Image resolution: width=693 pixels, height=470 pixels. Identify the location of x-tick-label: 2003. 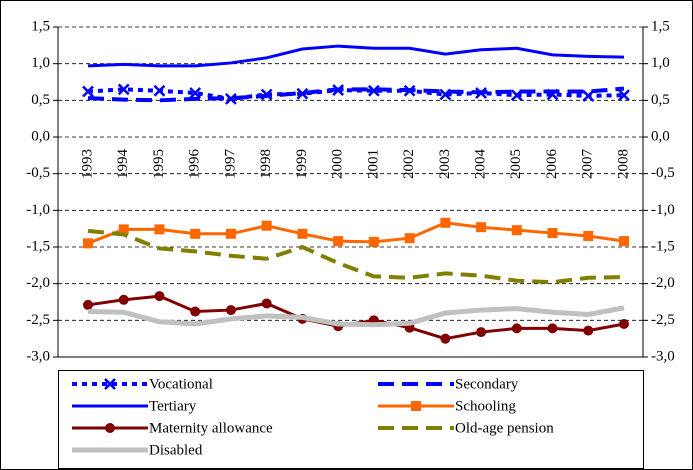
(445, 164).